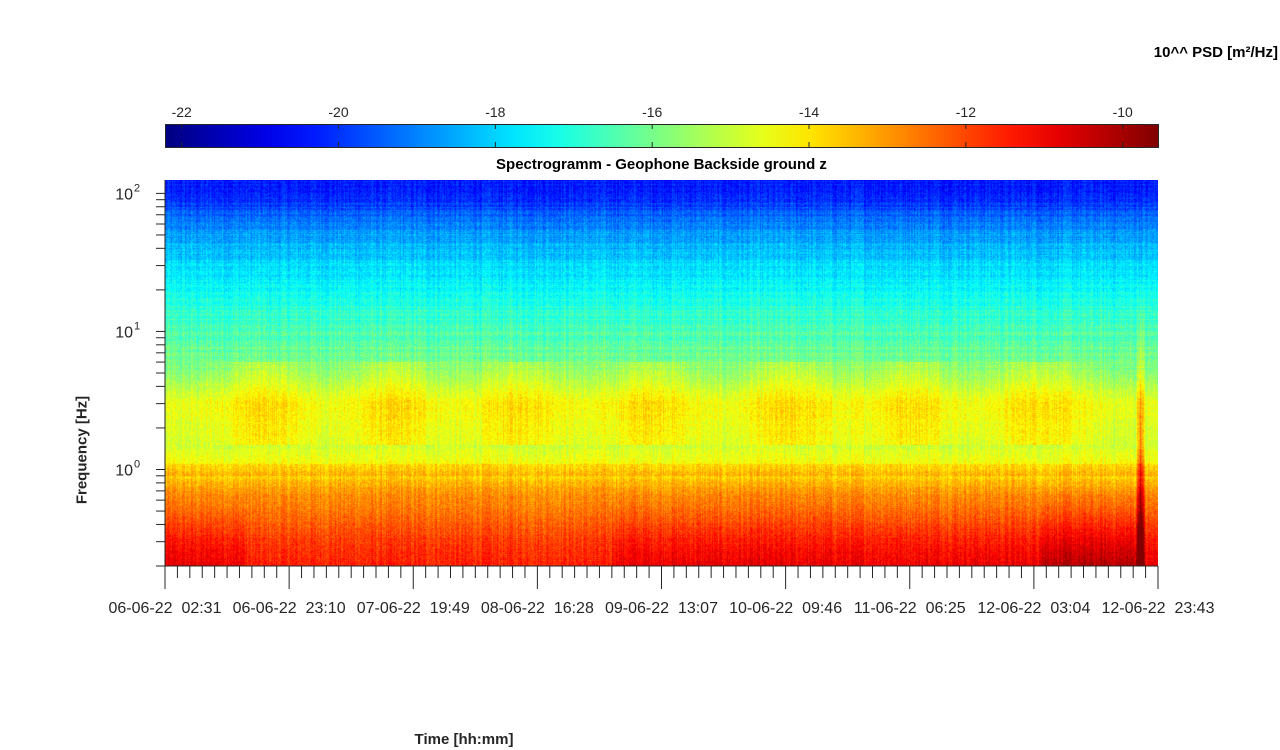  Describe the element at coordinates (966, 112) in the screenshot. I see `colorbar-tick-label: -12` at that location.